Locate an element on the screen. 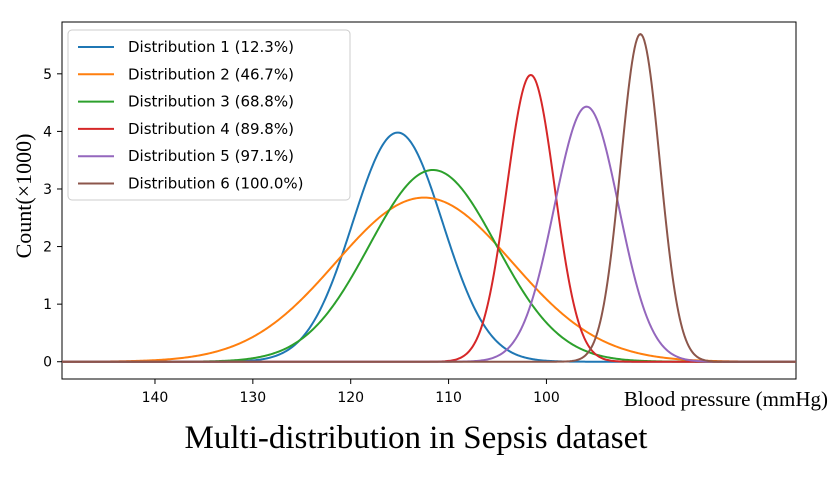 Image resolution: width=832 pixels, height=482 pixels. legend-box is located at coordinates (209, 115).